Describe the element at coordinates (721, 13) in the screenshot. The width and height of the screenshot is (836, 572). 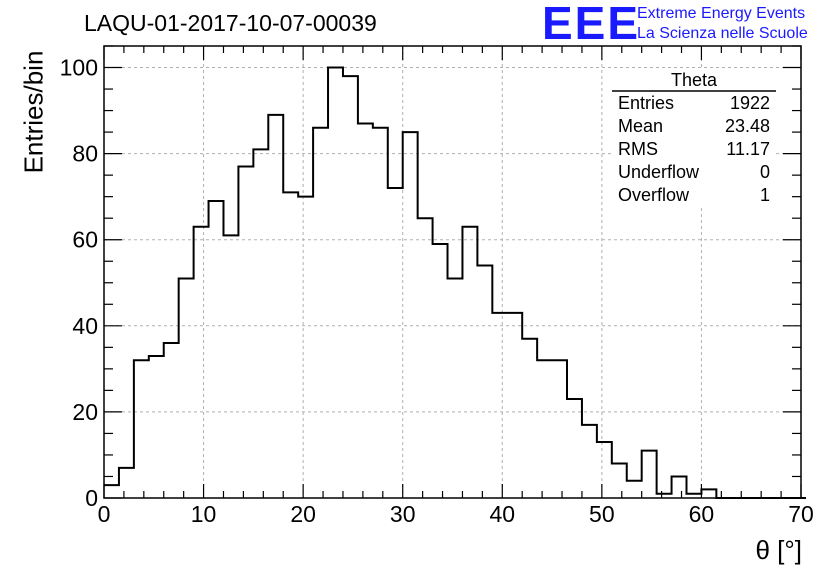
I see `logo-line-1: Extreme Energy Events` at that location.